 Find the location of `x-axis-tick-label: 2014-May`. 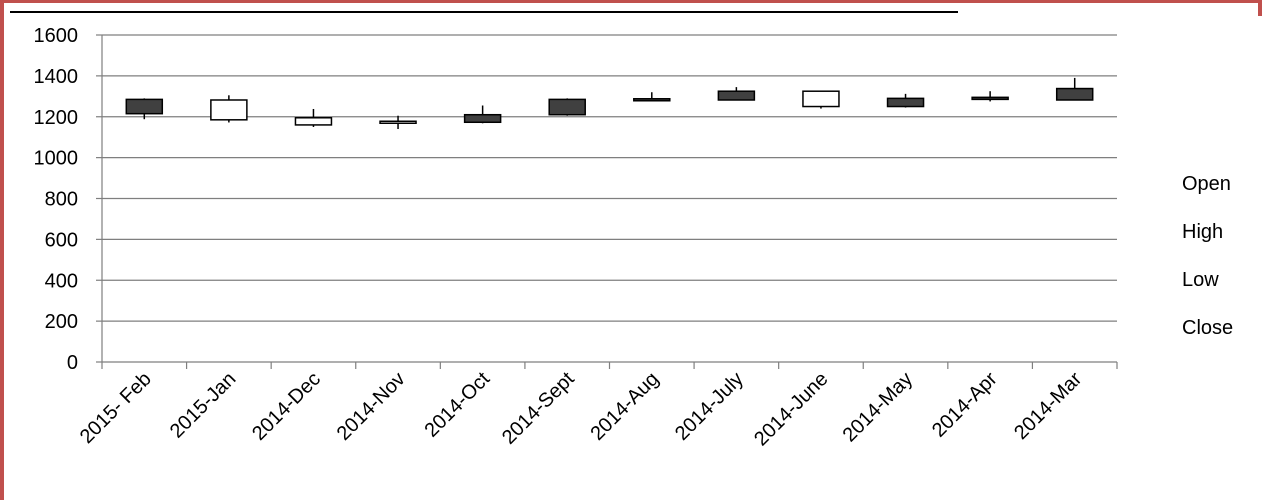

x-axis-tick-label: 2014-May is located at coordinates (878, 407).